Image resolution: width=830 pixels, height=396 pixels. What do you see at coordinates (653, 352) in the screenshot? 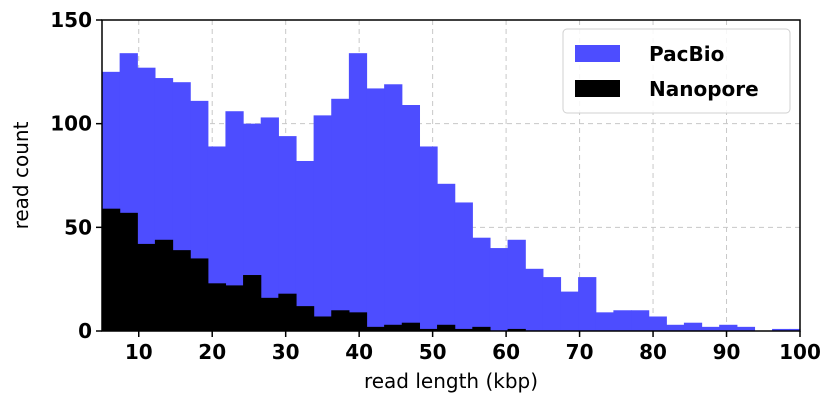
I see `x-tick-label: 80` at bounding box center [653, 352].